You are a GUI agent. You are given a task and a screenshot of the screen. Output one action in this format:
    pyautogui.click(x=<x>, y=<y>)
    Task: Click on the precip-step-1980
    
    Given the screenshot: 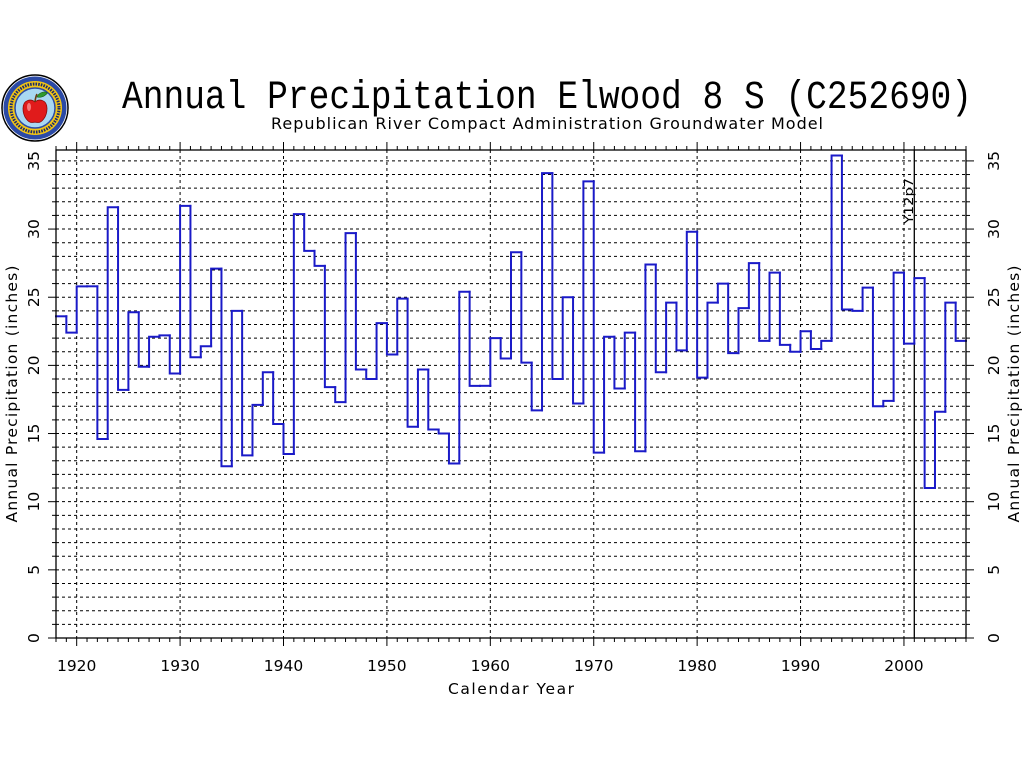 What is the action you would take?
    pyautogui.click(x=702, y=304)
    